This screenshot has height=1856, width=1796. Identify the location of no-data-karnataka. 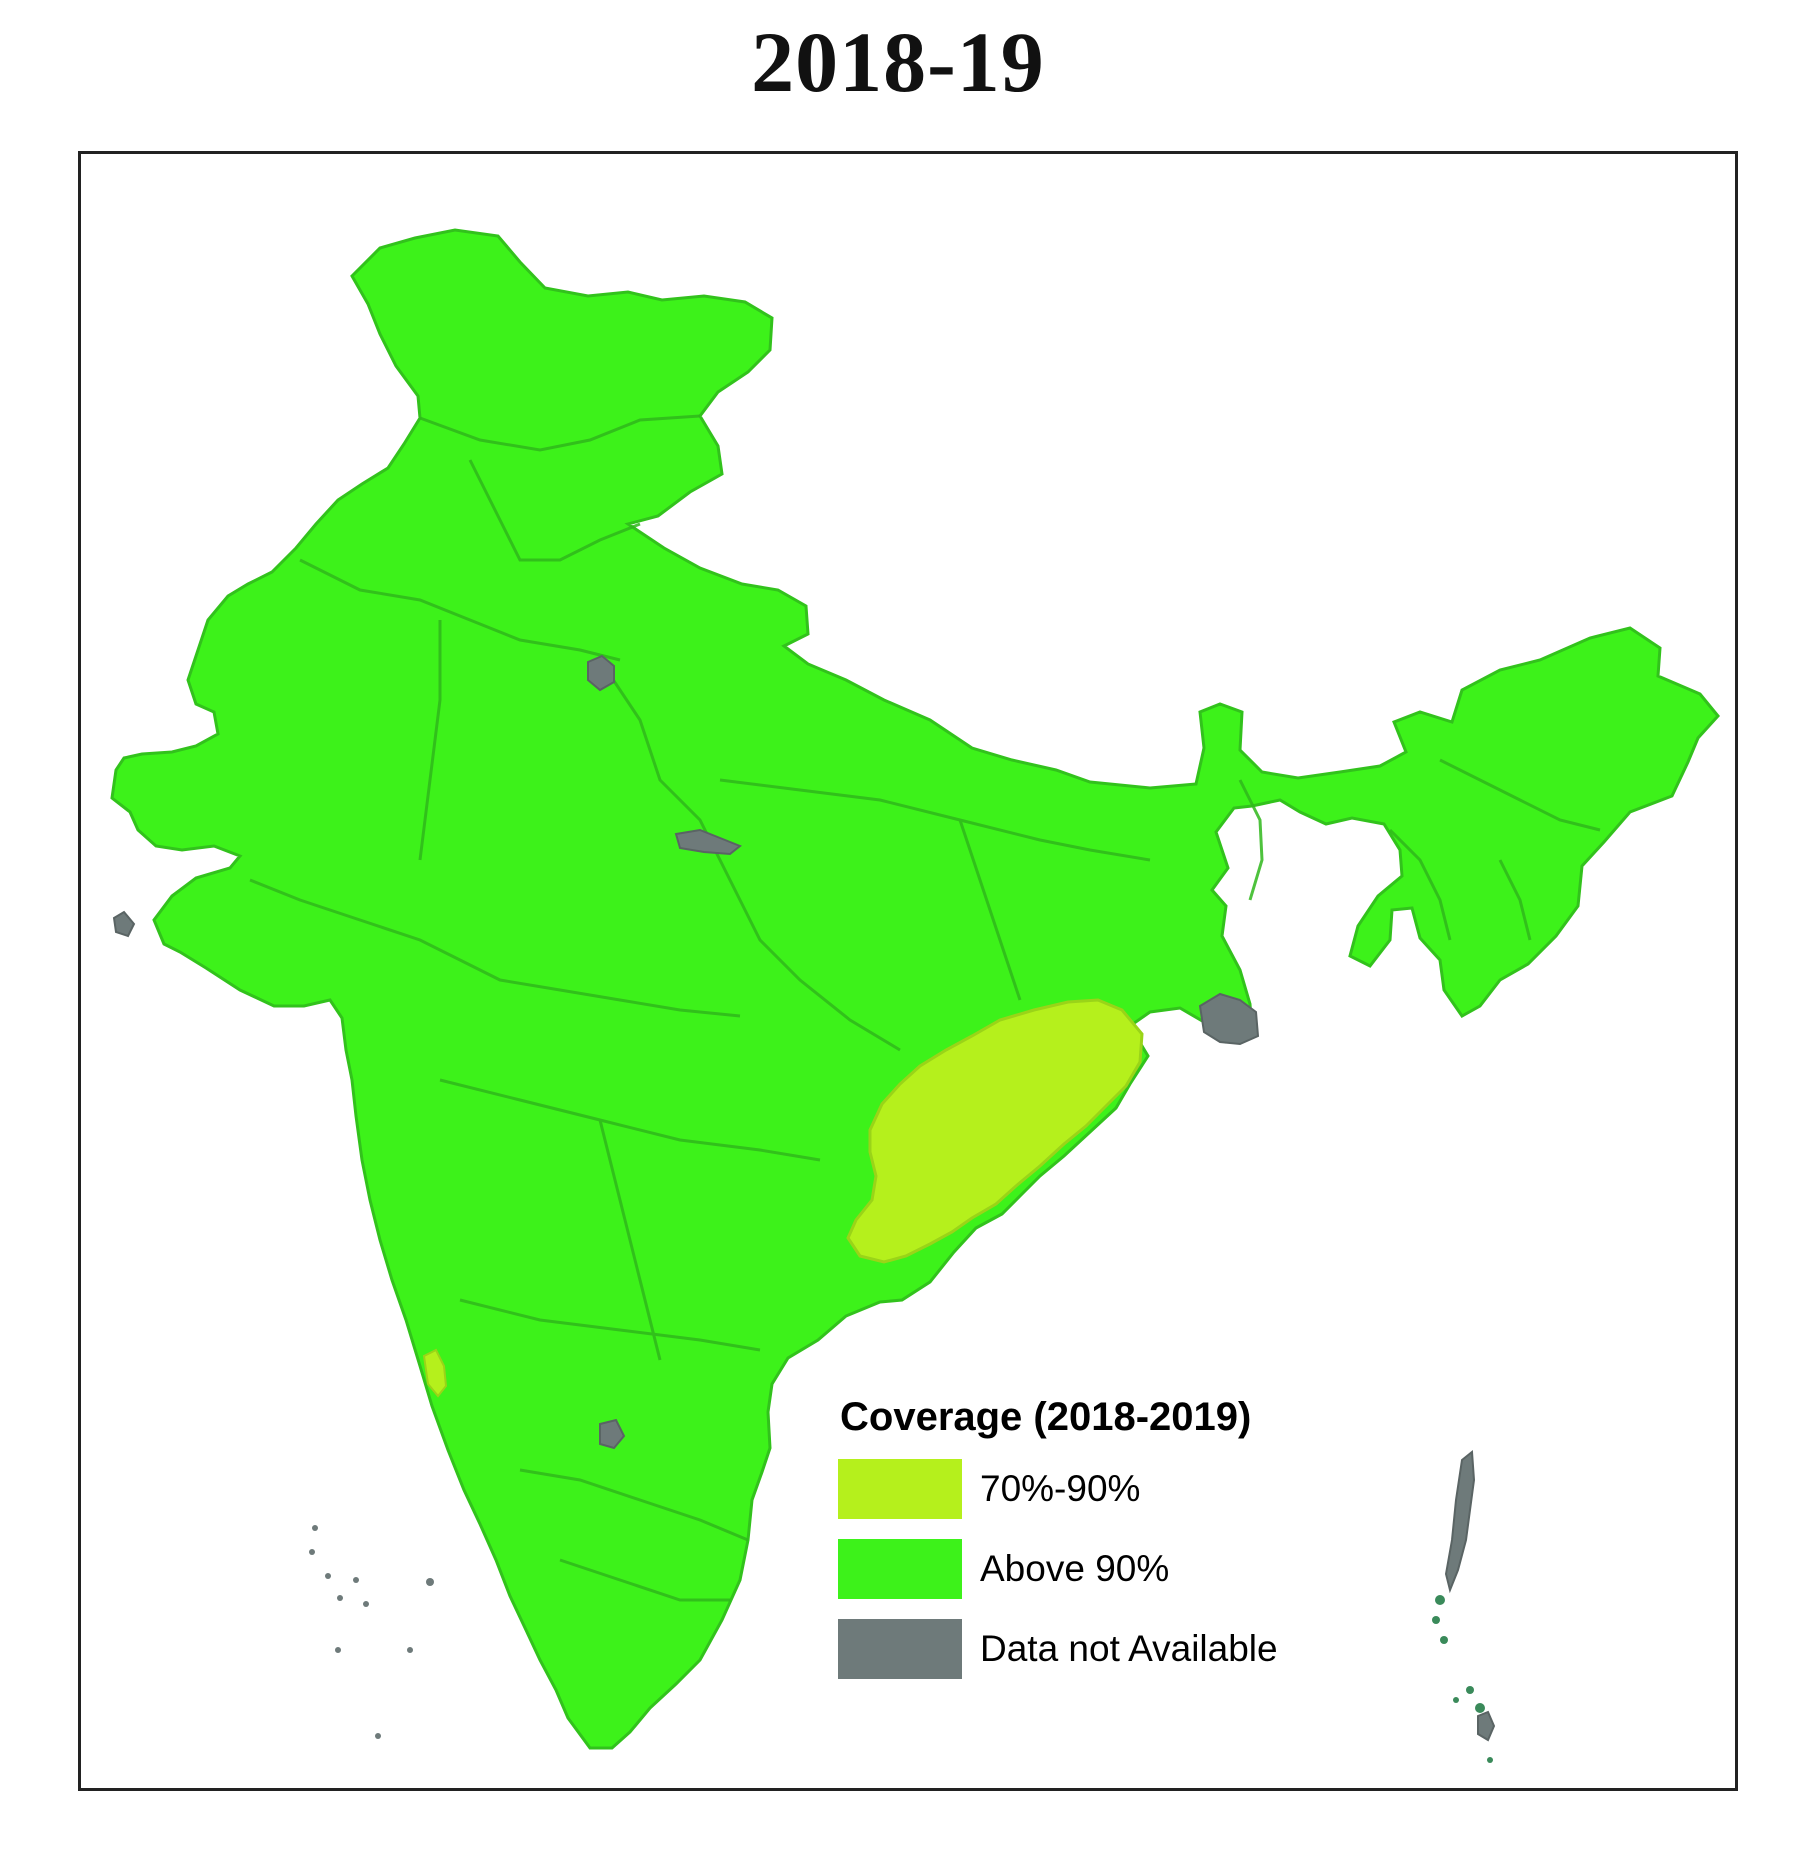
(612, 1434).